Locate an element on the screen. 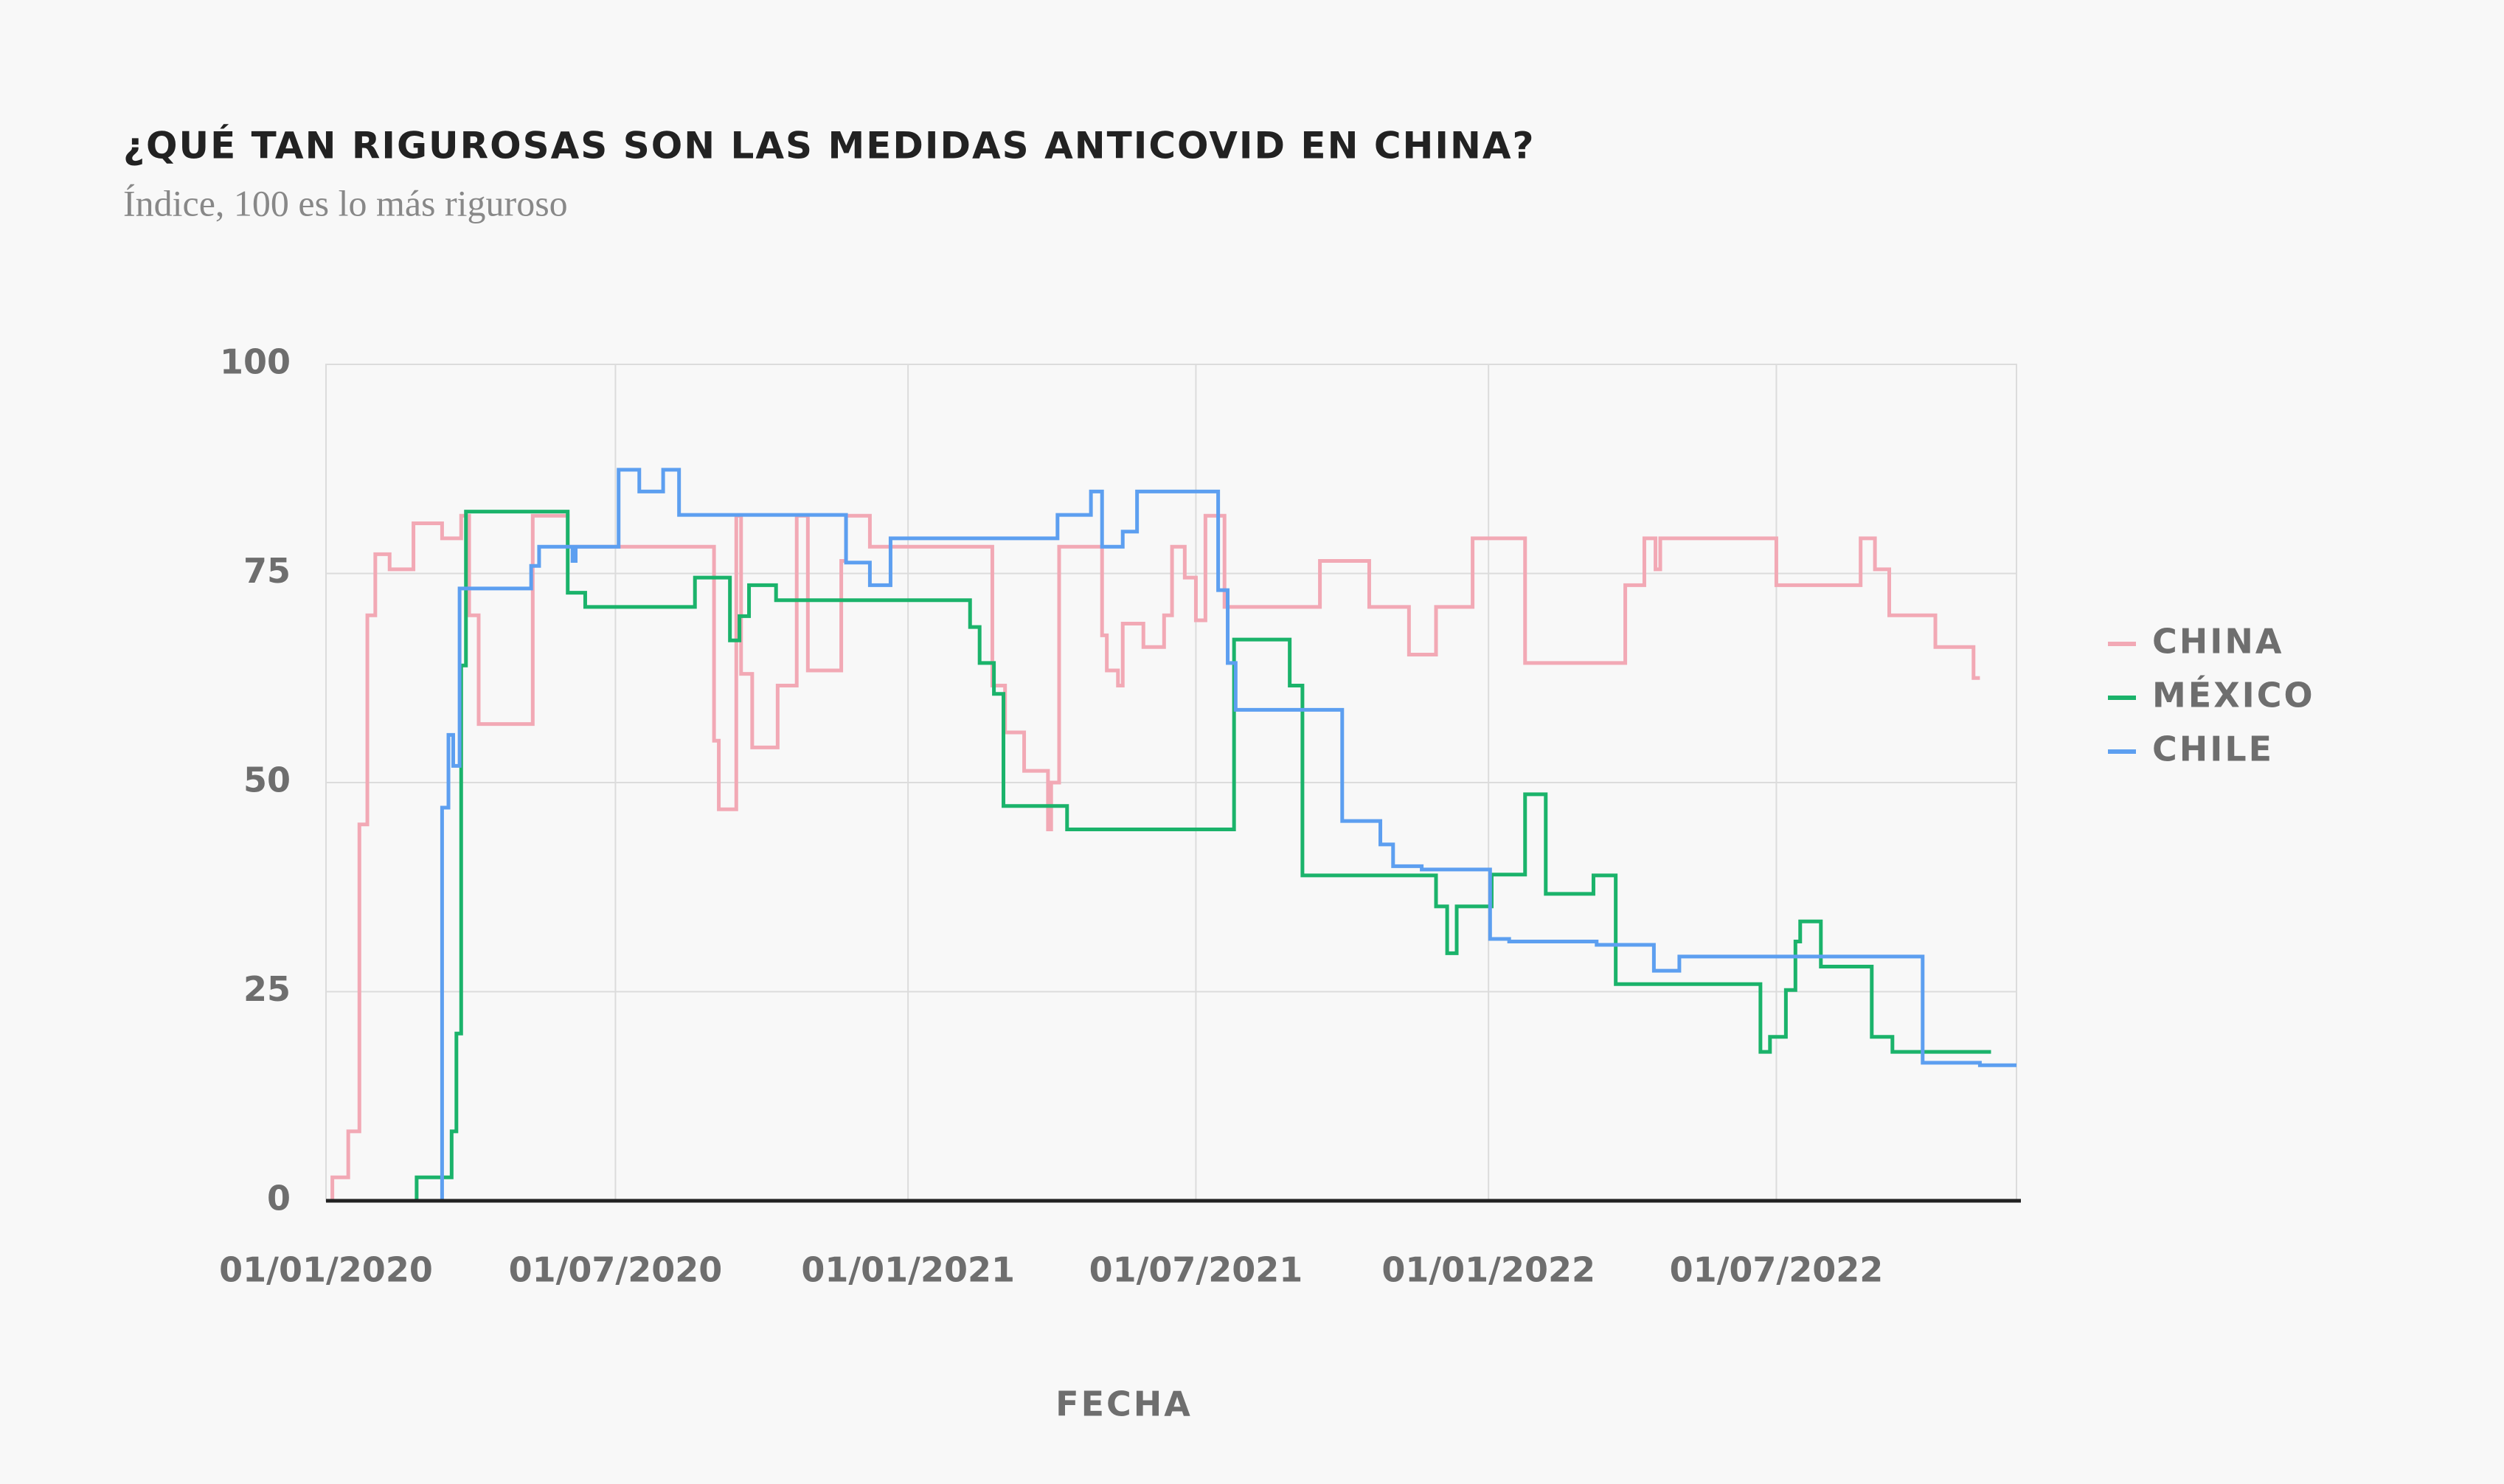 The image size is (2504, 1484). y-tick-label: 0 is located at coordinates (279, 1198).